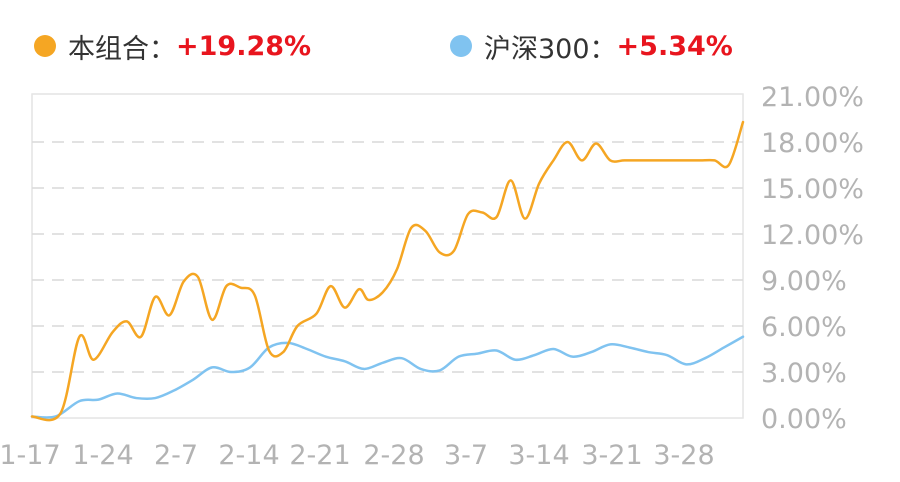  Describe the element at coordinates (804, 419) in the screenshot. I see `y-tick-label: 0.00%` at that location.